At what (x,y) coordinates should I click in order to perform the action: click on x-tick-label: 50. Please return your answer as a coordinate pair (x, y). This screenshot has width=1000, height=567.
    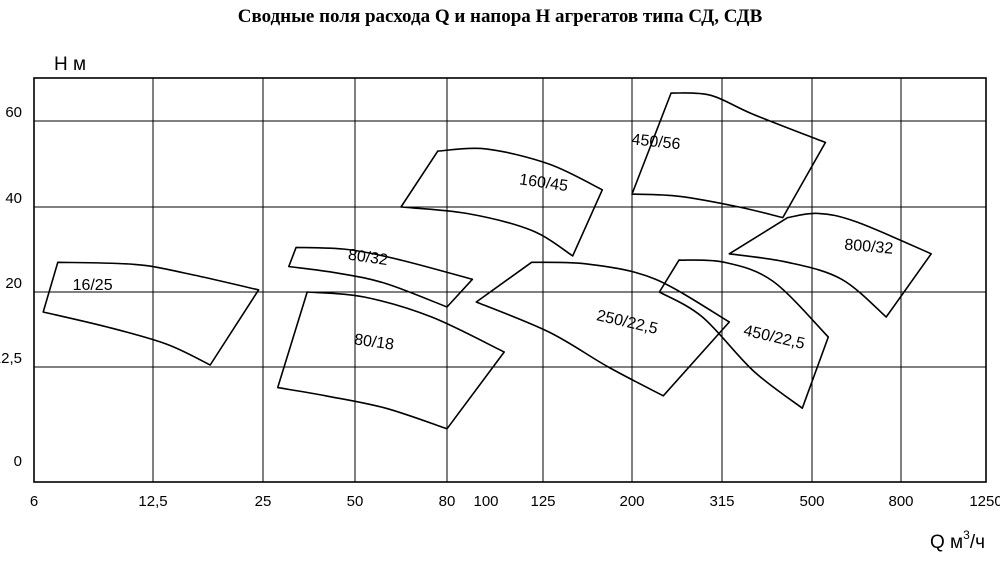
    Looking at the image, I should click on (355, 501).